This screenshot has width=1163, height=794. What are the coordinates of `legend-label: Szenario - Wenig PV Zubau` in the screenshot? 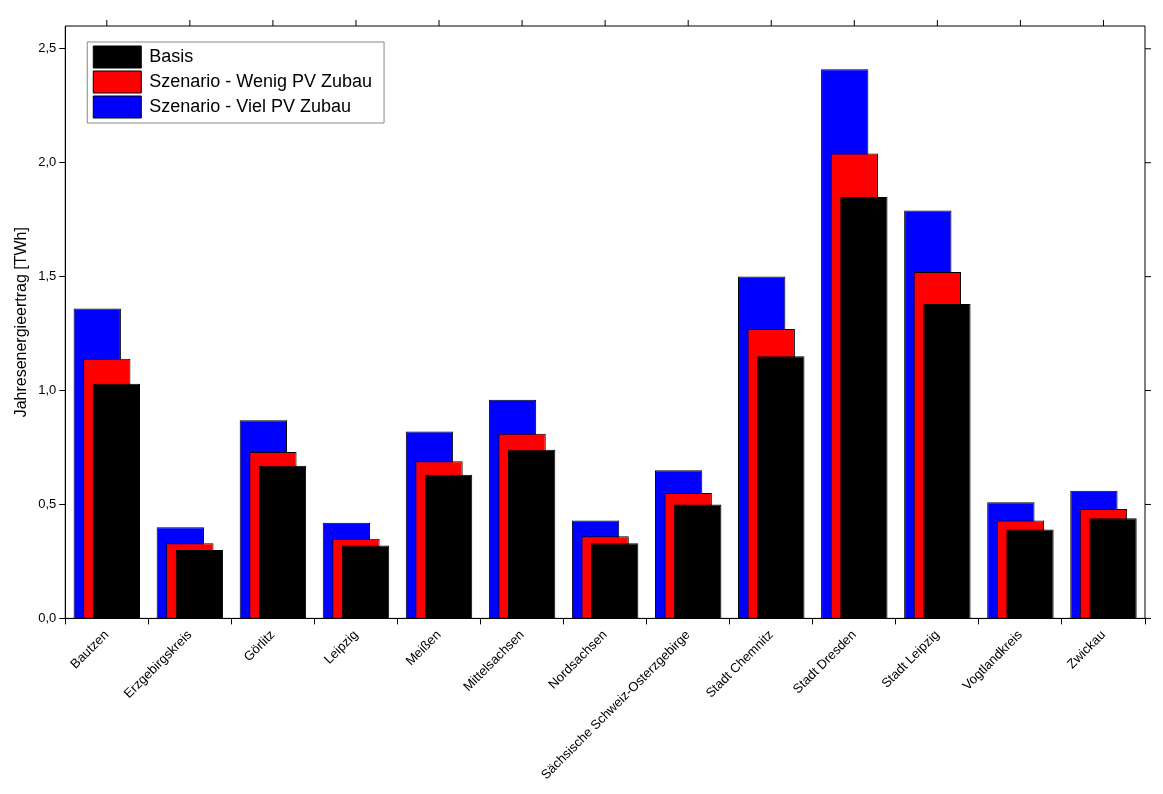 It's located at (261, 81).